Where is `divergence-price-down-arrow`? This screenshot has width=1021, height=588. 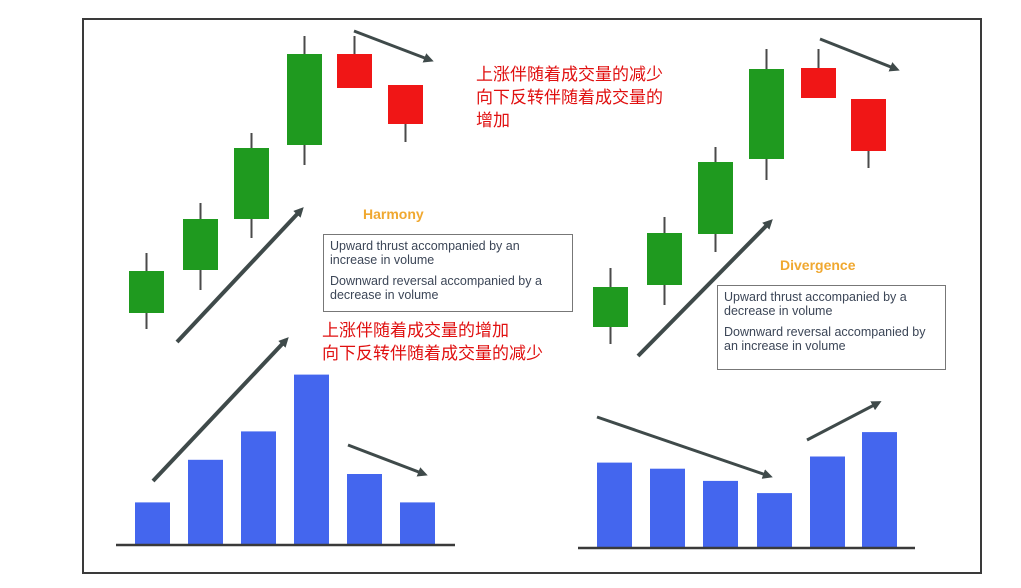
divergence-price-down-arrow is located at coordinates (859, 54).